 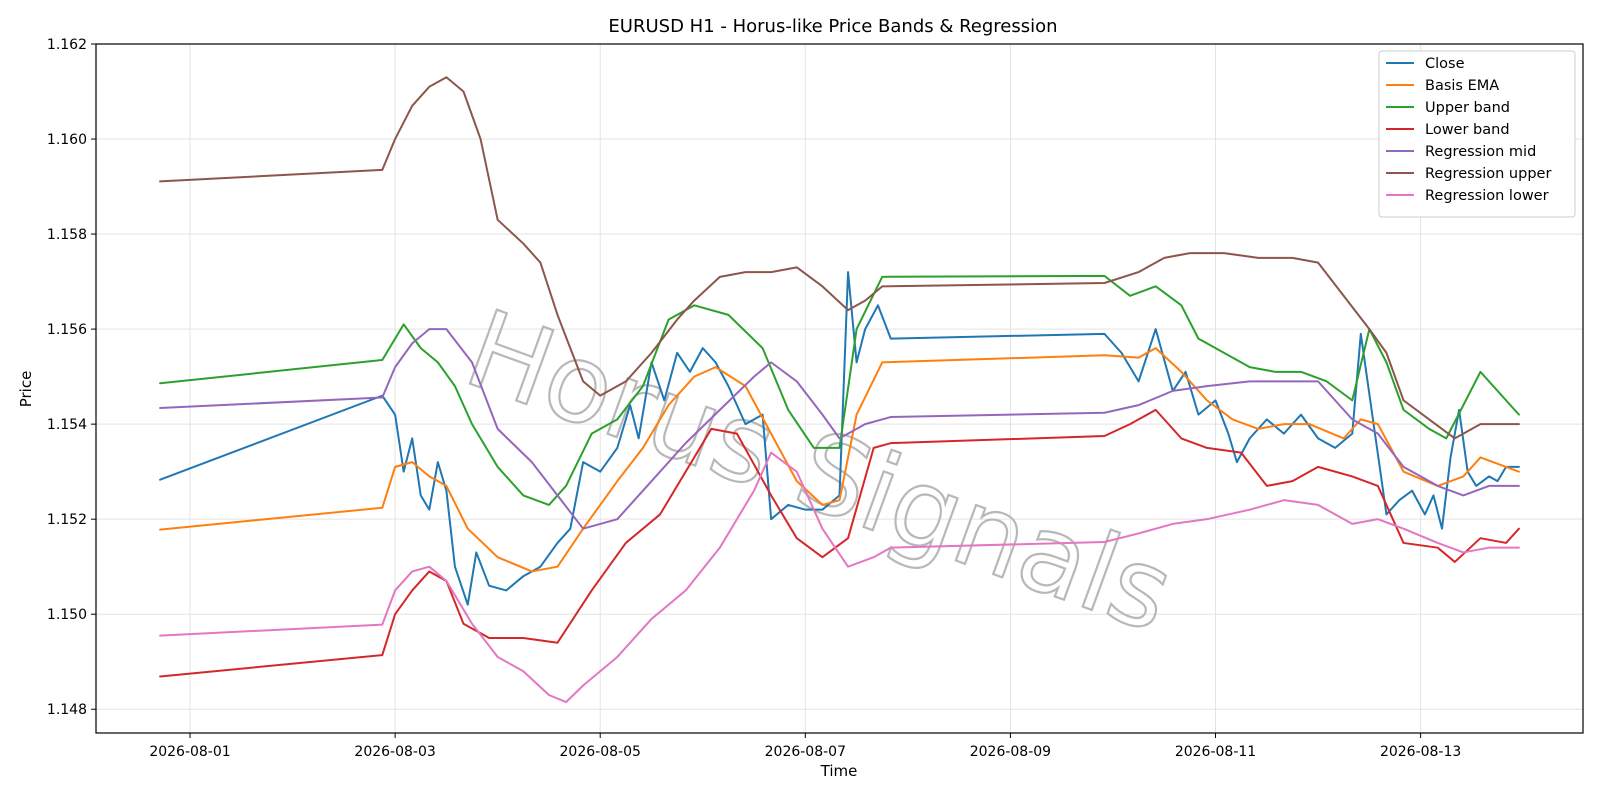 What do you see at coordinates (67, 425) in the screenshot?
I see `y-tick-label: 1.154` at bounding box center [67, 425].